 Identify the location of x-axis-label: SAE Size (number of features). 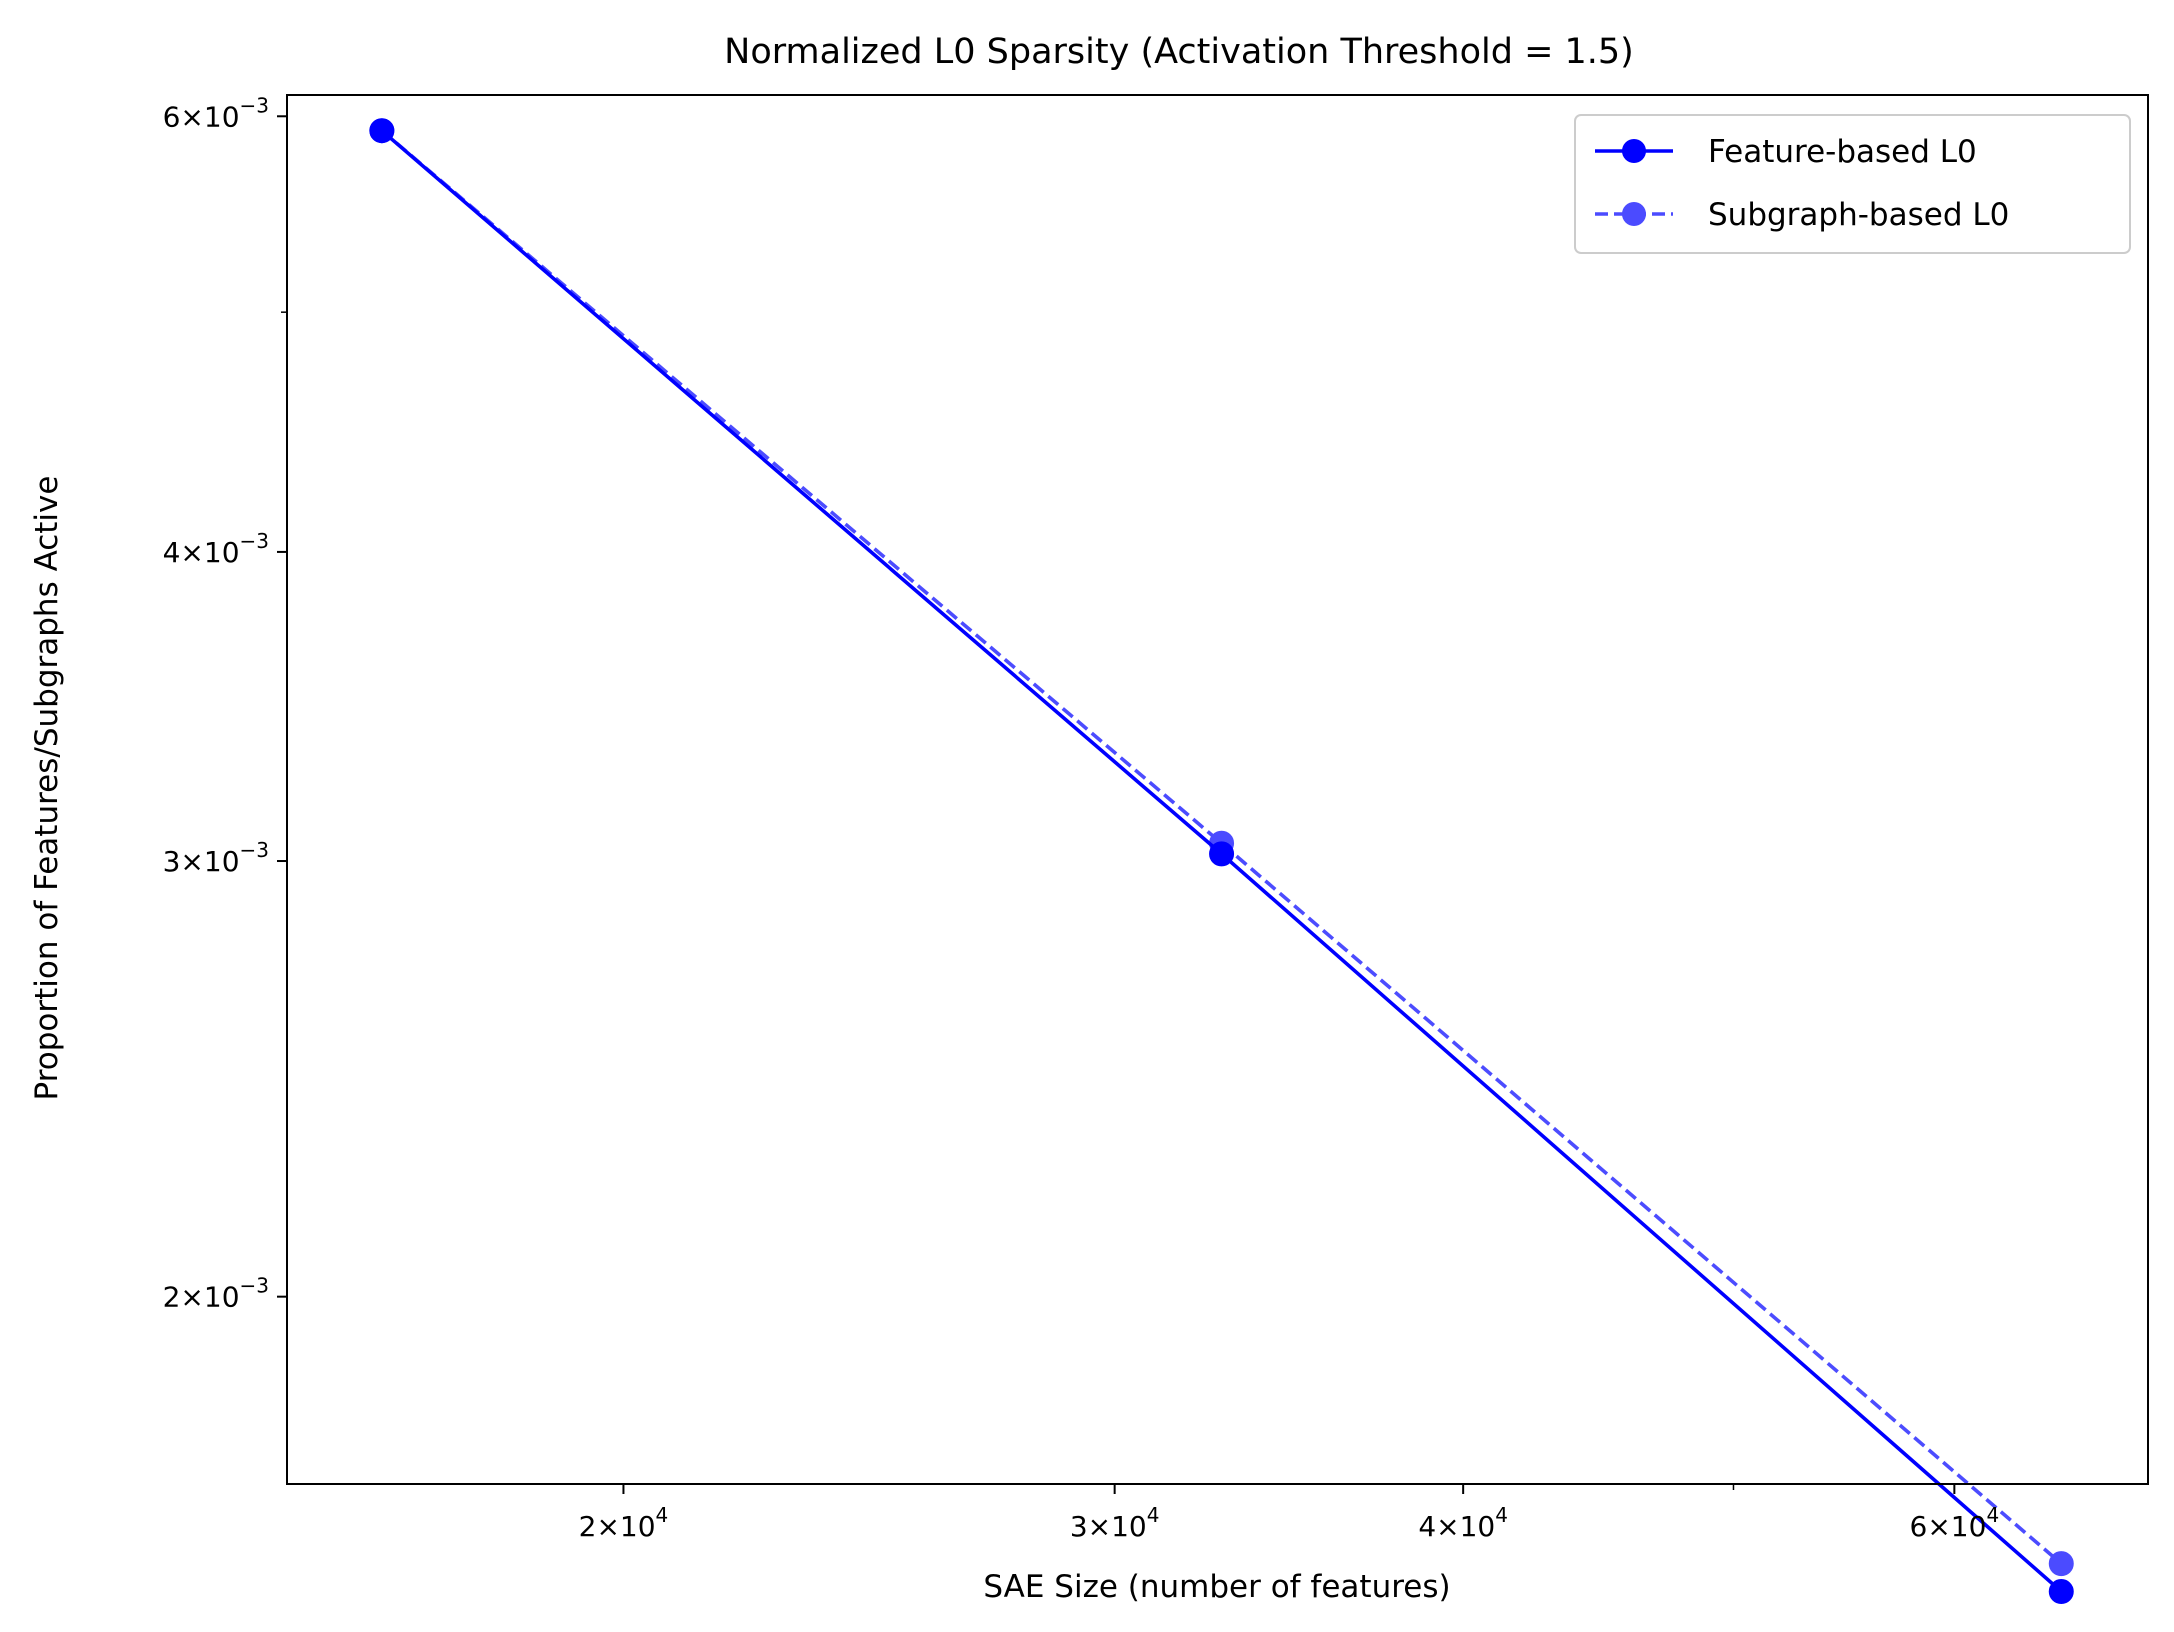
(1216, 1587).